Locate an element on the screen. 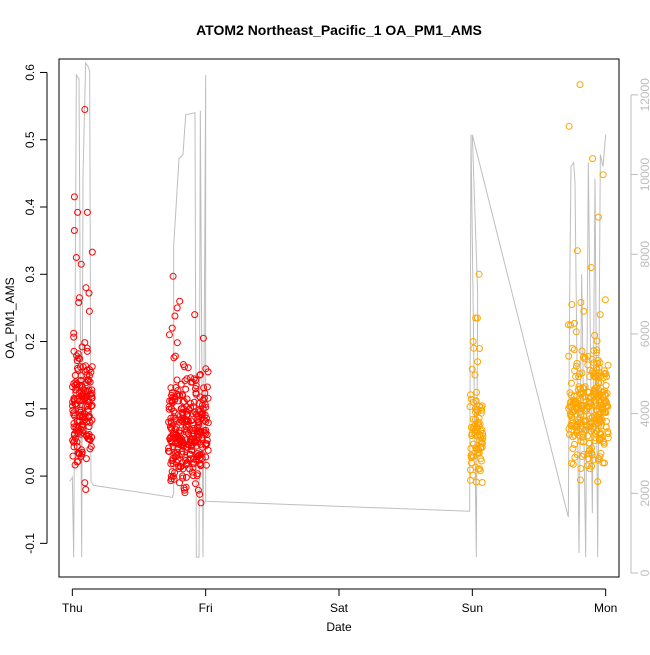  x-tick-label: Thu is located at coordinates (72, 608).